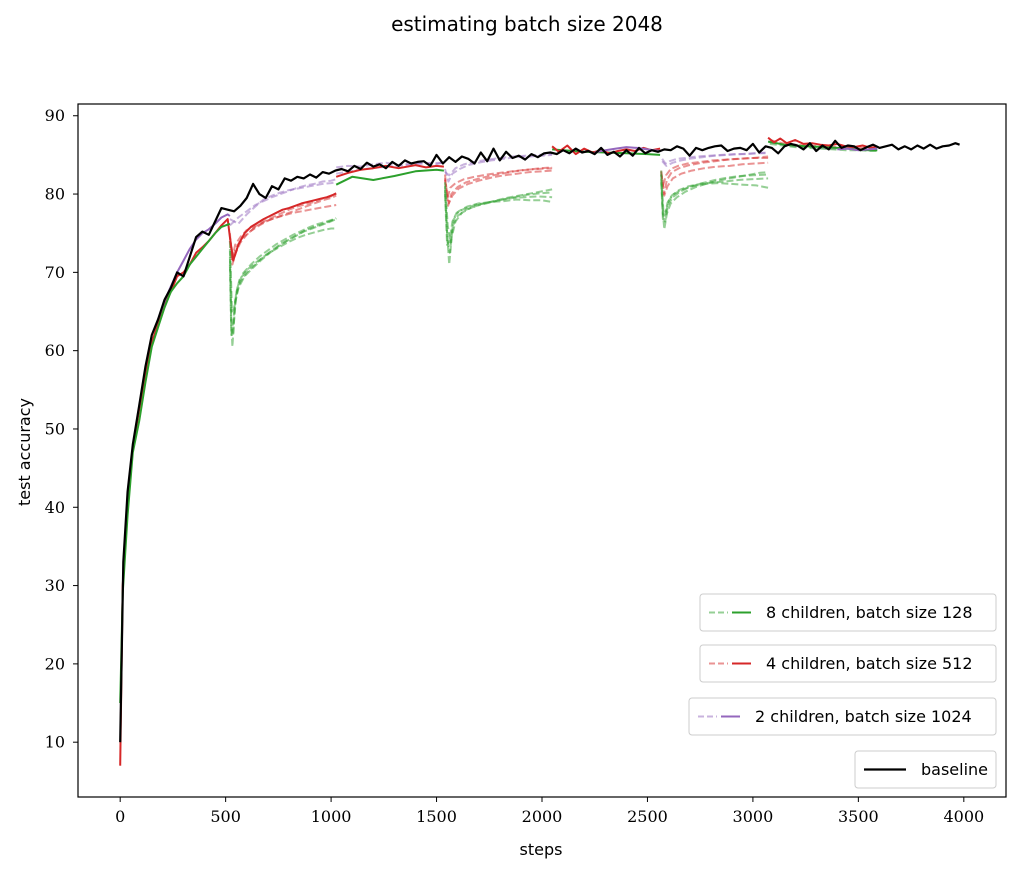  Describe the element at coordinates (55, 272) in the screenshot. I see `y-tick-label: 70` at that location.